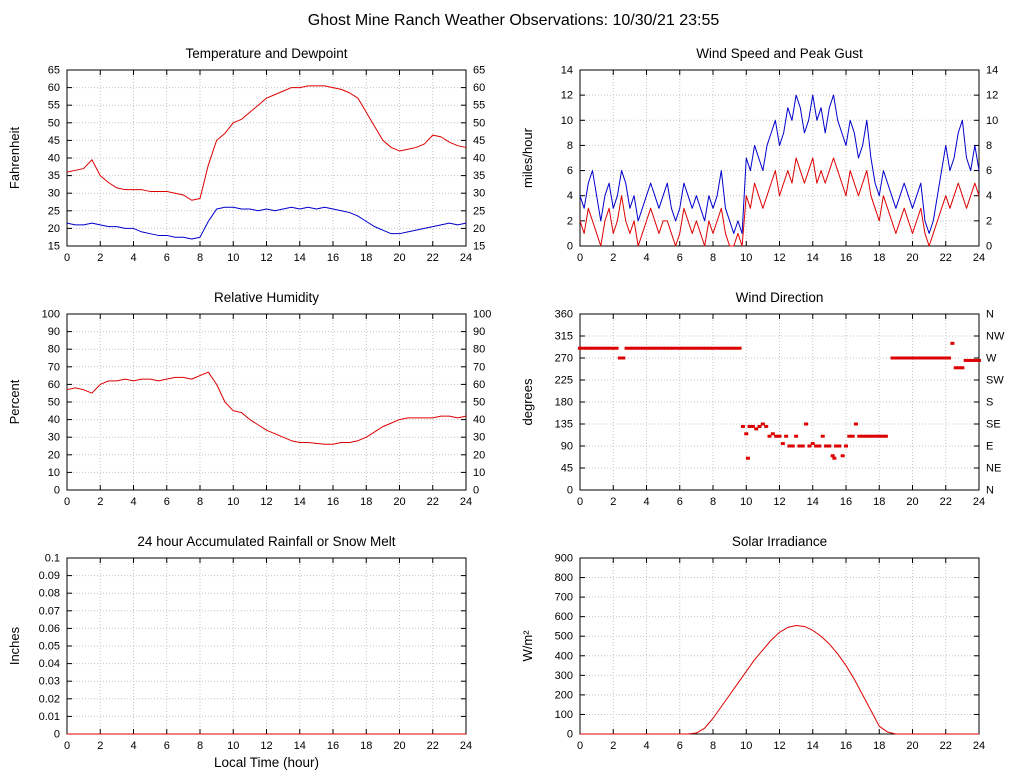 Image resolution: width=1027 pixels, height=772 pixels. Describe the element at coordinates (479, 438) in the screenshot. I see `right-tick-label: 30` at that location.